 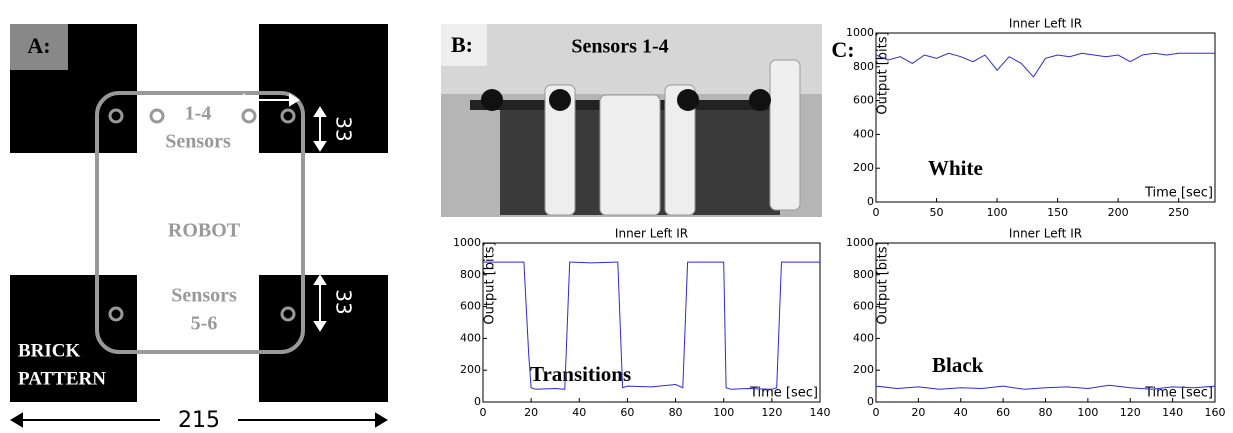 What do you see at coordinates (631, 59) in the screenshot?
I see `photo-background` at bounding box center [631, 59].